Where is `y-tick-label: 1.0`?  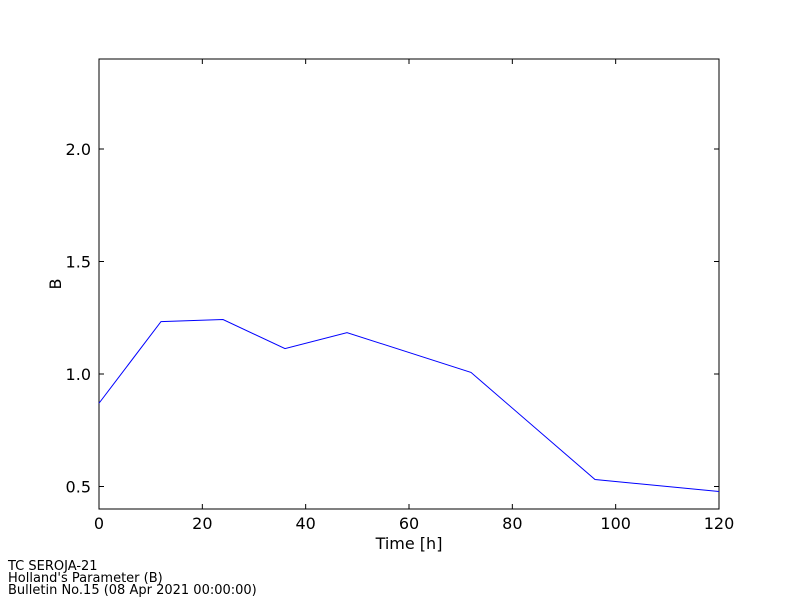
y-tick-label: 1.0 is located at coordinates (78, 374).